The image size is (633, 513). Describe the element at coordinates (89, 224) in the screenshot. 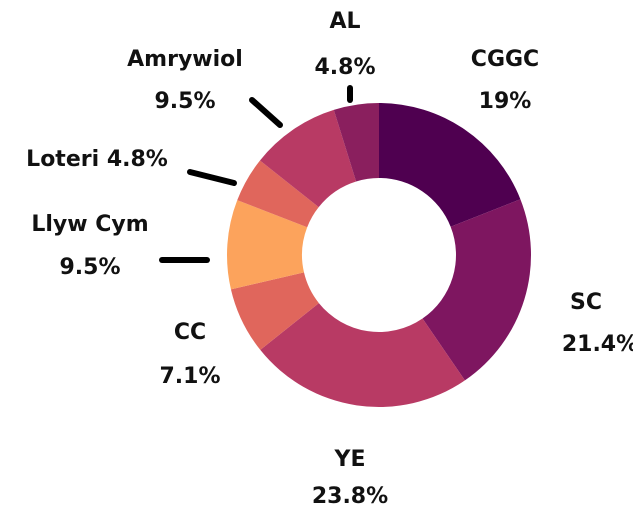

I see `category-label: Llyw Cym` at that location.